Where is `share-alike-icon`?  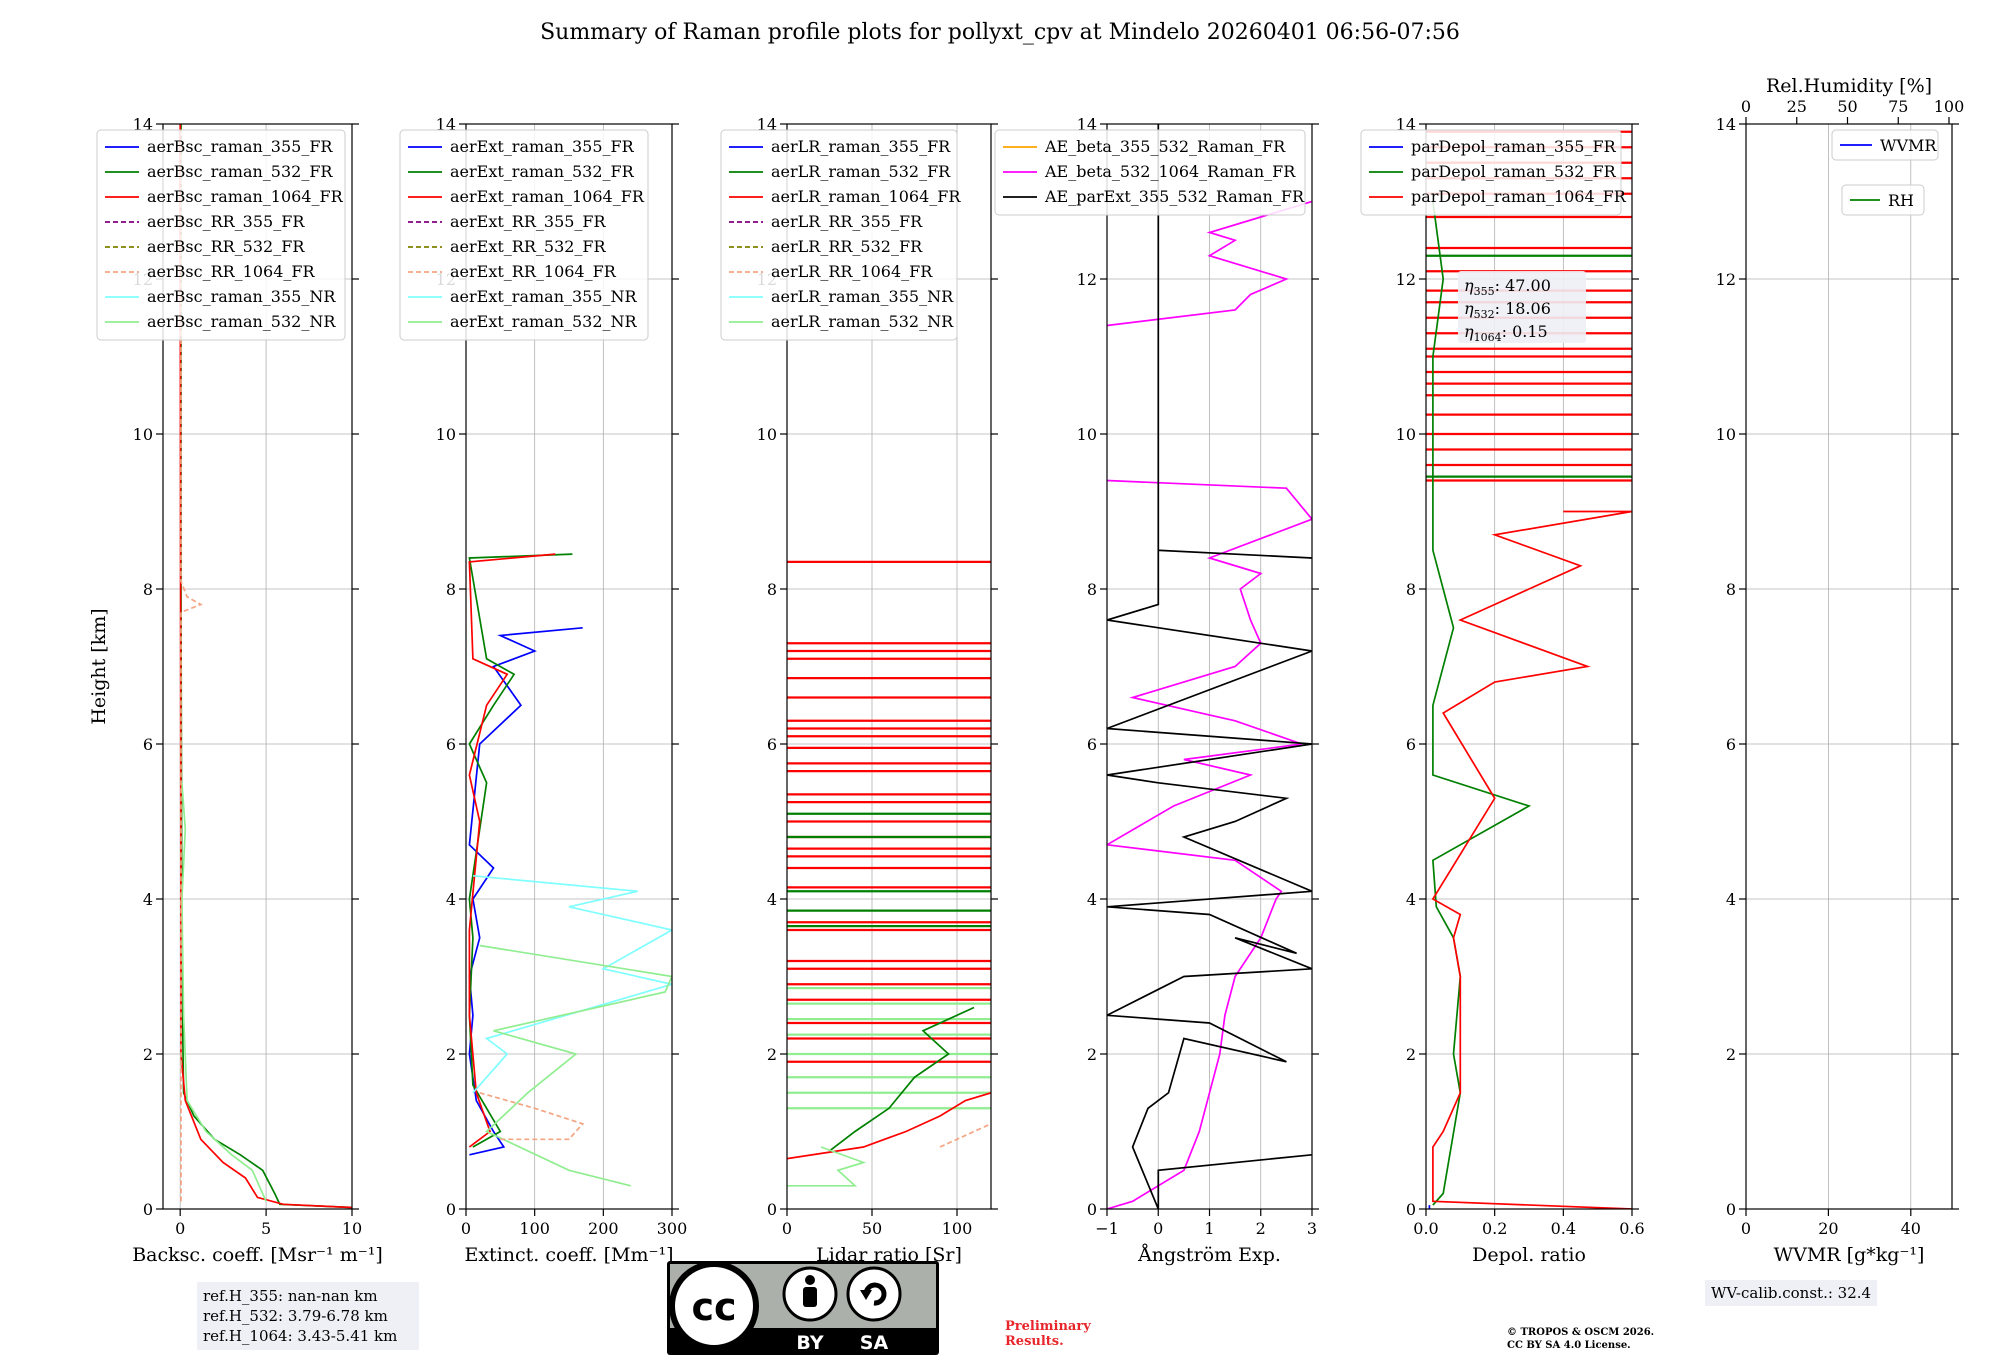 share-alike-icon is located at coordinates (874, 1294).